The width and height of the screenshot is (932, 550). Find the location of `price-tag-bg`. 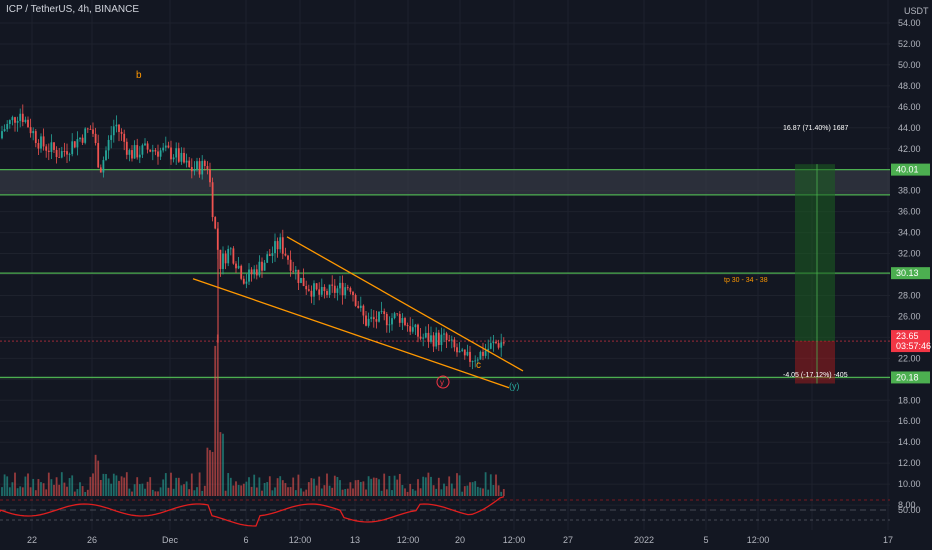

price-tag-bg is located at coordinates (910, 273).